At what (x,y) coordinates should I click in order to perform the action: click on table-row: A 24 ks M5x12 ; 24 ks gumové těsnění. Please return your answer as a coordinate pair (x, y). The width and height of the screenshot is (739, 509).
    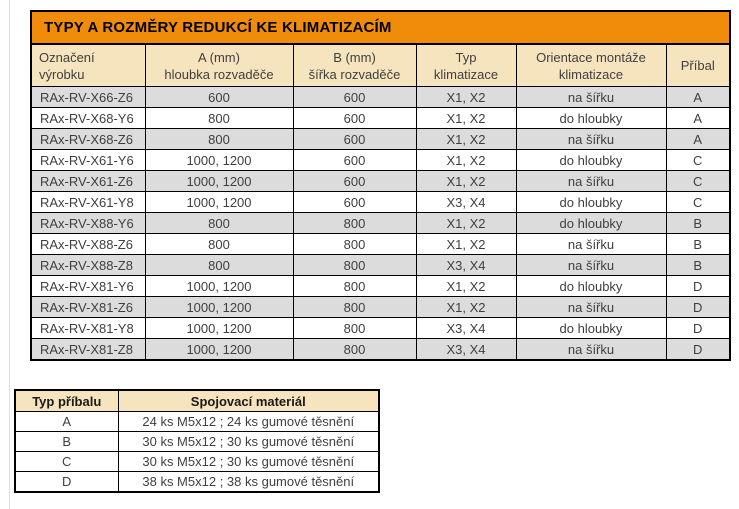
    Looking at the image, I should click on (197, 421).